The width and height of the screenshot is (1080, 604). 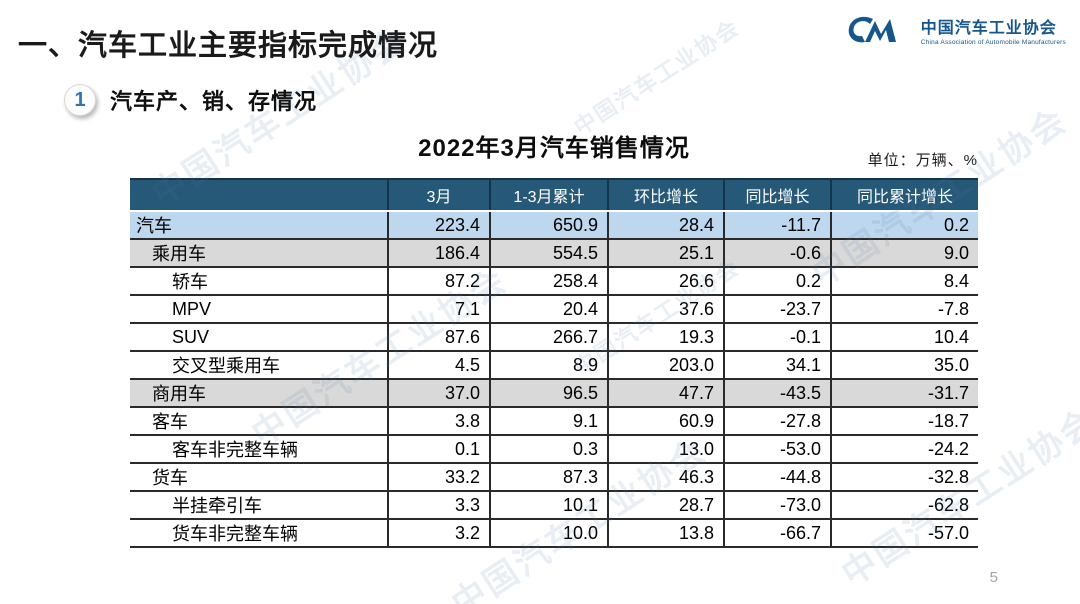 What do you see at coordinates (666, 365) in the screenshot?
I see `cell-value: 203.0` at bounding box center [666, 365].